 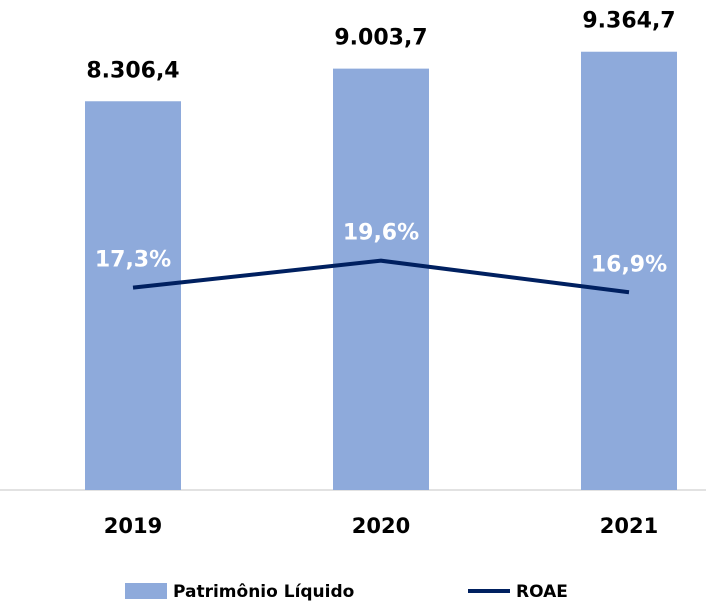 What do you see at coordinates (380, 38) in the screenshot?
I see `bar-value-label: 9.003,7` at bounding box center [380, 38].